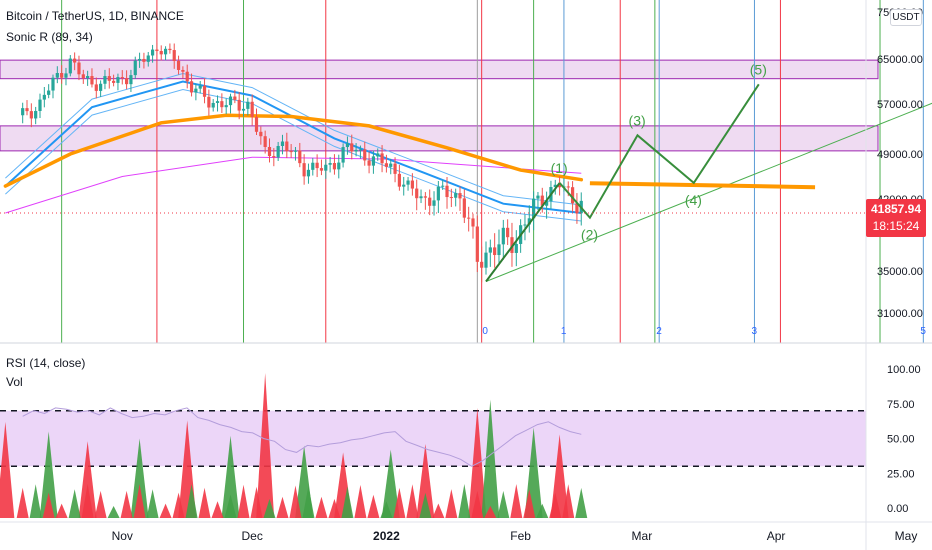 This screenshot has width=932, height=550. I want to click on time-tick-label: Apr, so click(776, 536).